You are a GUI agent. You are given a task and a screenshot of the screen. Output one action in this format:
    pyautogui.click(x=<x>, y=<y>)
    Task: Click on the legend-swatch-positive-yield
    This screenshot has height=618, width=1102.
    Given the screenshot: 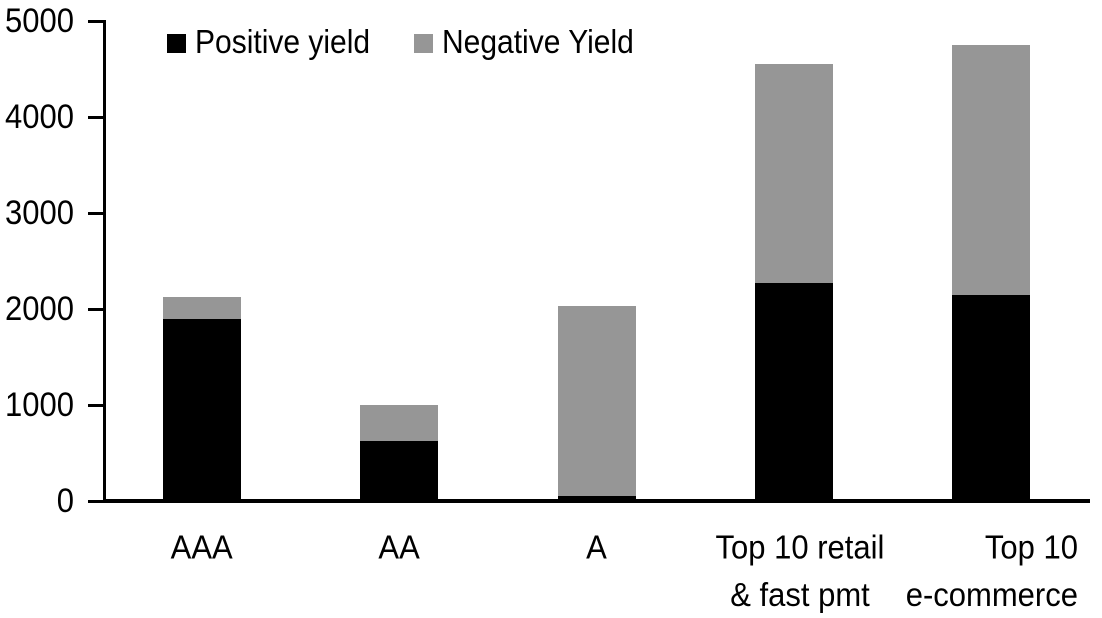 What is the action you would take?
    pyautogui.click(x=176, y=43)
    